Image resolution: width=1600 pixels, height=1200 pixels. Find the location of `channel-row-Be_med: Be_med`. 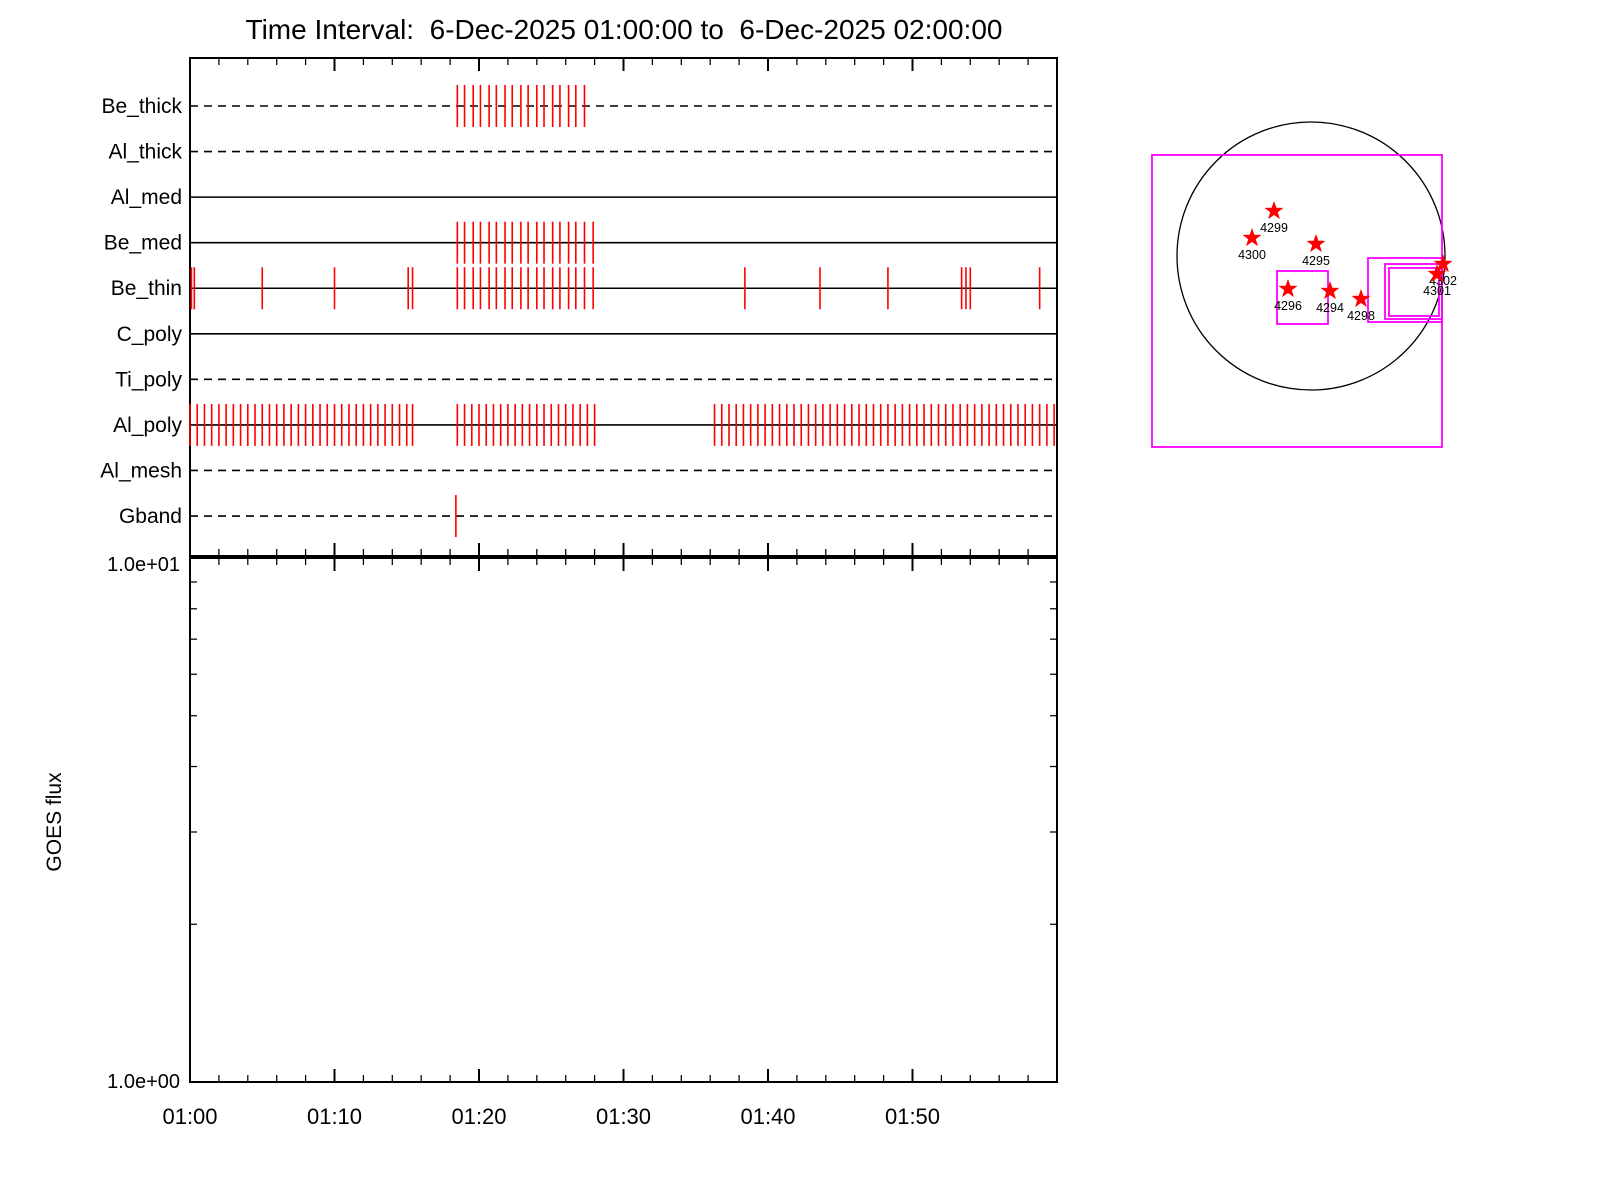

channel-row-Be_med: Be_med is located at coordinates (580, 242).